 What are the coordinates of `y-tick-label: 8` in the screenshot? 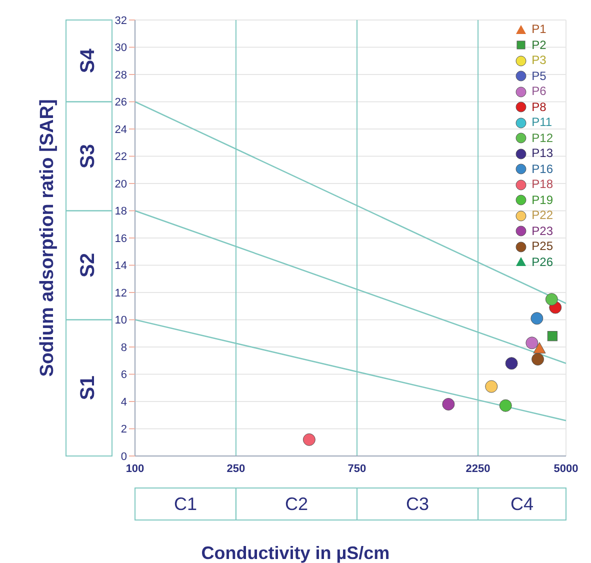 It's located at (123, 348).